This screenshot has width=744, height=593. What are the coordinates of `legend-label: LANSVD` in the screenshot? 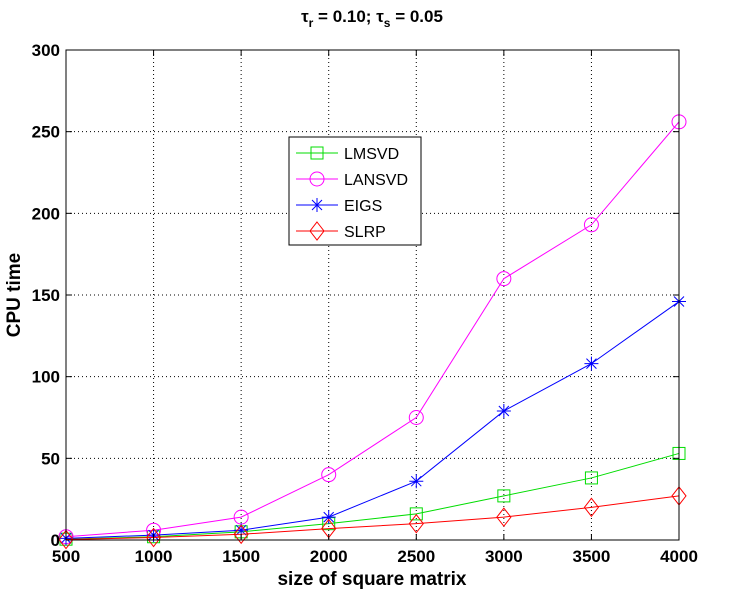 It's located at (376, 180).